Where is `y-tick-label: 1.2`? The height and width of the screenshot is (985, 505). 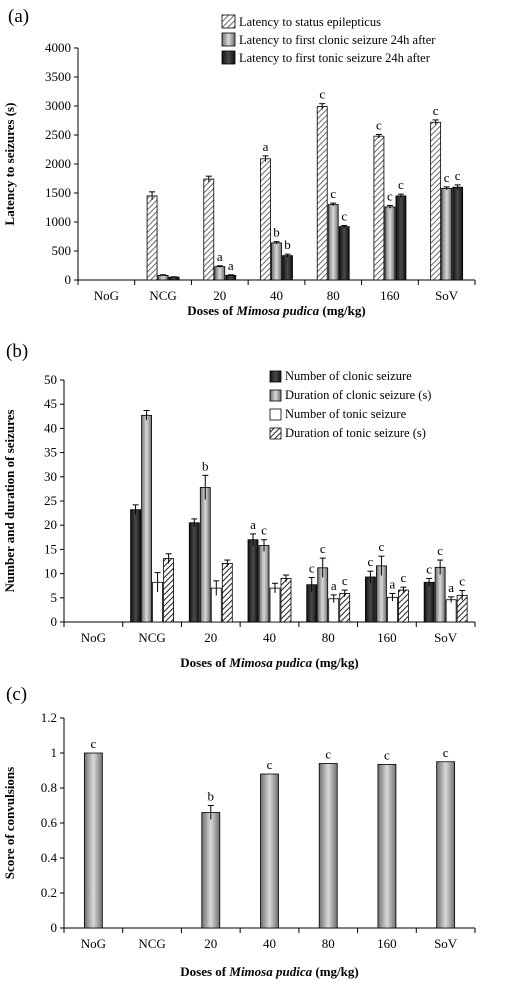 y-tick-label: 1.2 is located at coordinates (49, 717).